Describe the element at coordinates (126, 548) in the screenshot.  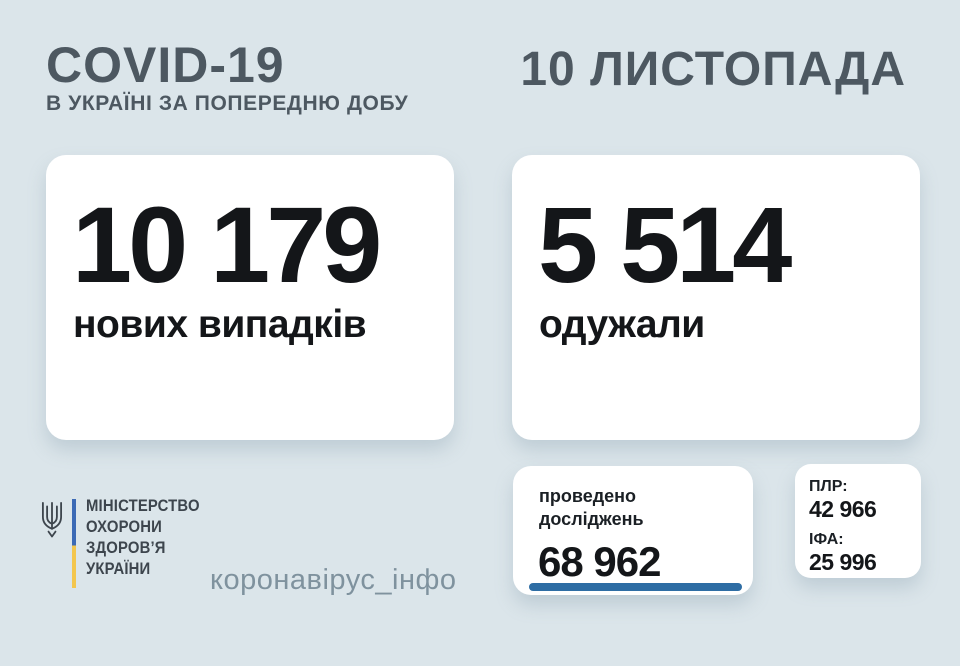
I see `ministry-name-line3: ЗДОРОВ’Я` at that location.